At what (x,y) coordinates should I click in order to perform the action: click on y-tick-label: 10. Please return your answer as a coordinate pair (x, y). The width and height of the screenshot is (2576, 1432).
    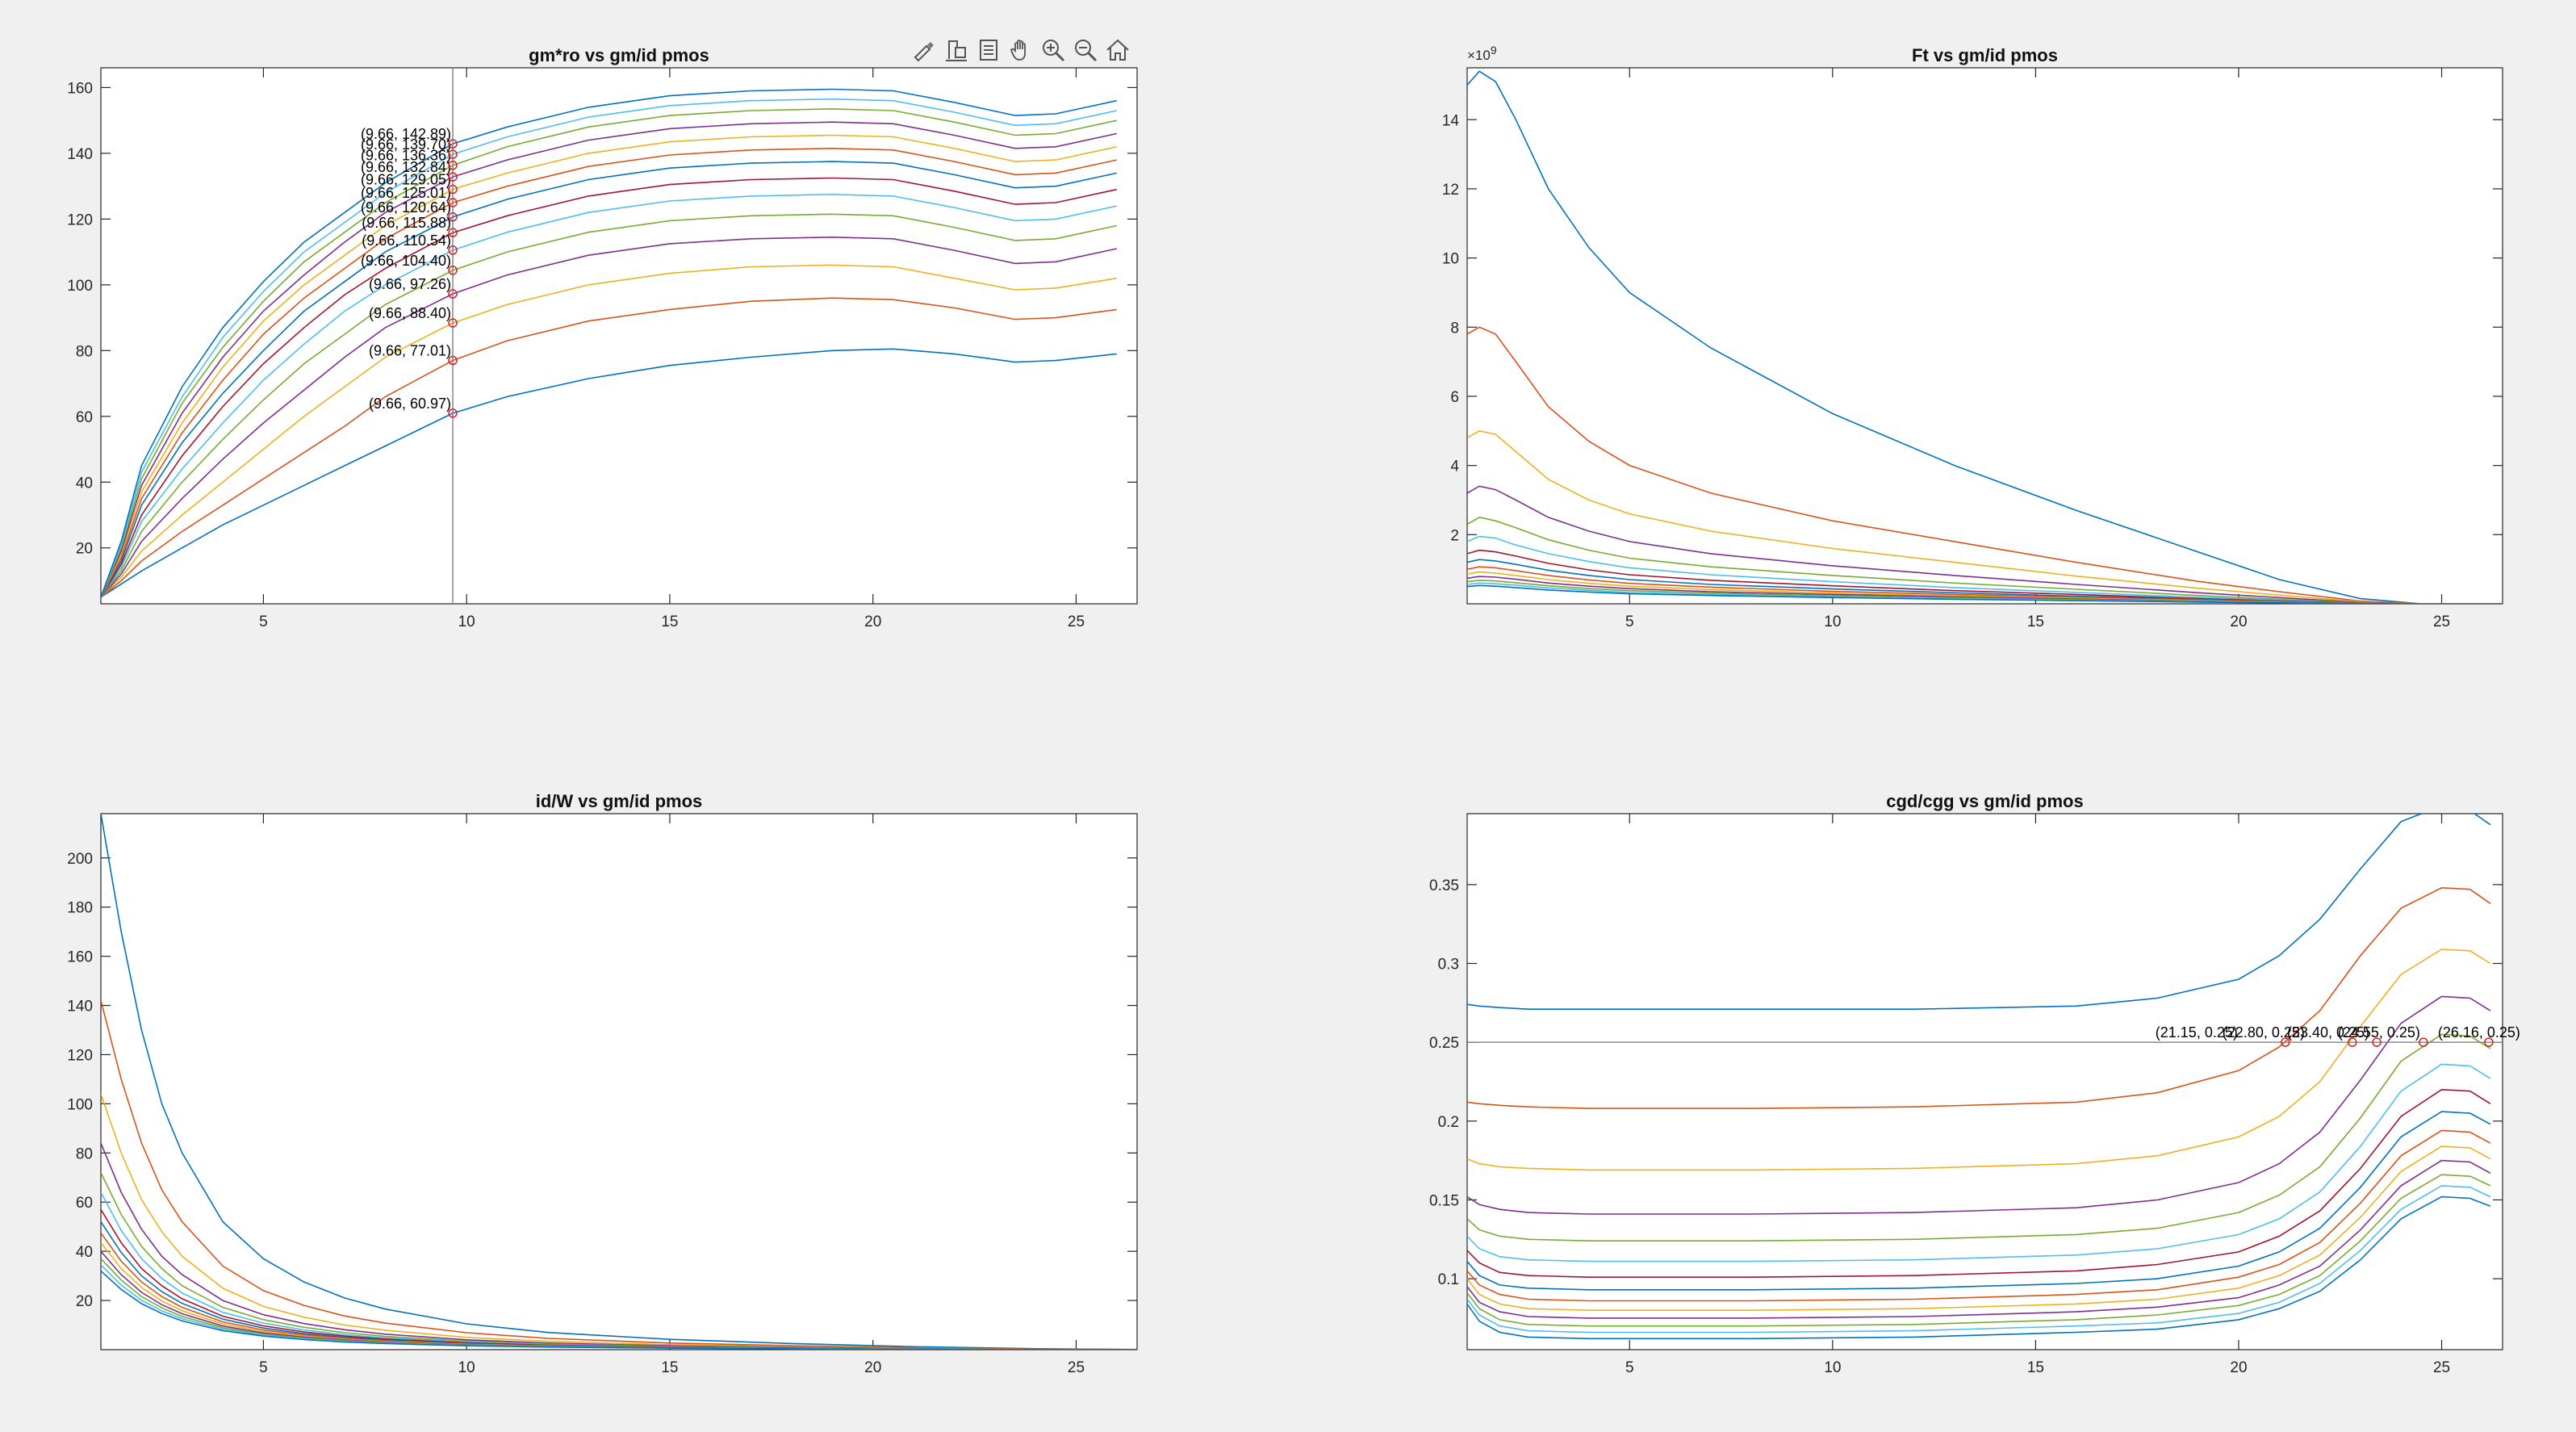
    Looking at the image, I should click on (1450, 259).